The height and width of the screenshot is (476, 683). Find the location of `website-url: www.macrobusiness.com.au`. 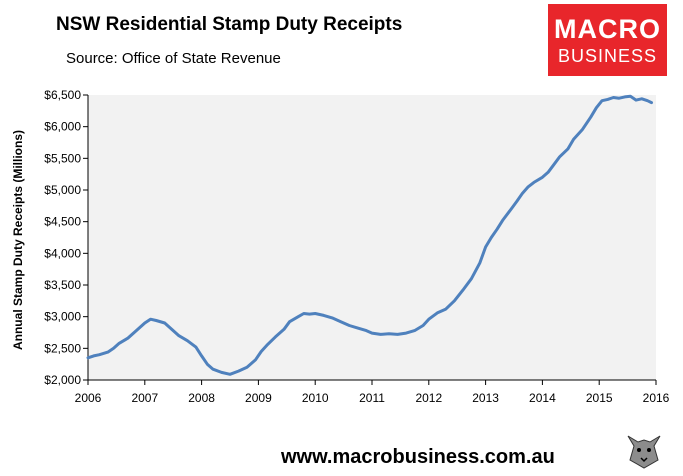

website-url: www.macrobusiness.com.au is located at coordinates (418, 457).